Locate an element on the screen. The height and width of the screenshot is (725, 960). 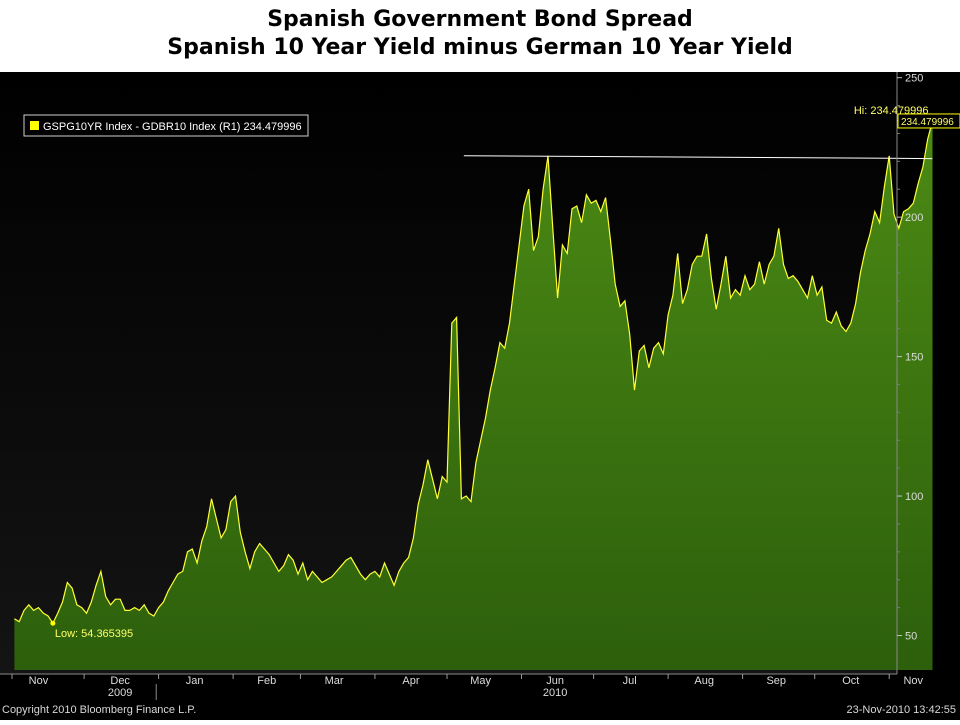
last-value-label: 234.479996 is located at coordinates (927, 122).